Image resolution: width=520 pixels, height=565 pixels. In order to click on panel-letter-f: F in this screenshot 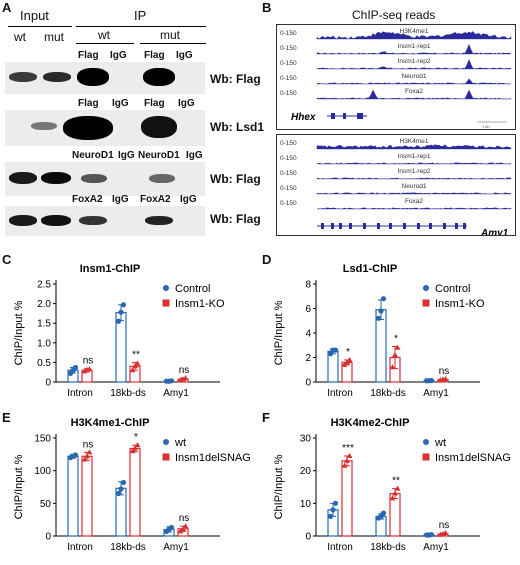, I will do `click(266, 417)`.